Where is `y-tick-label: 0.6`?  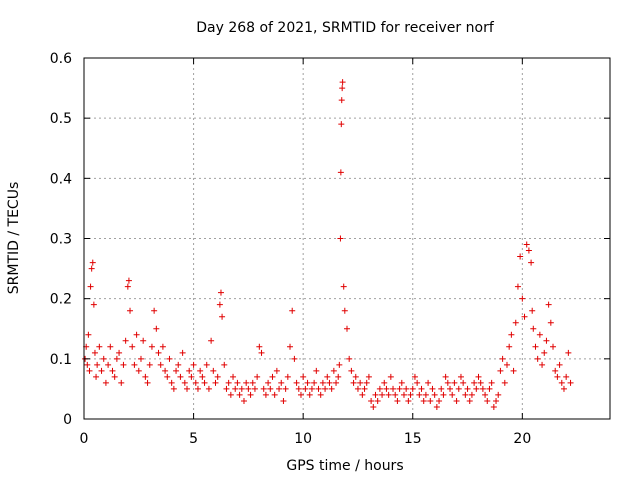 y-tick-label: 0.6 is located at coordinates (61, 59).